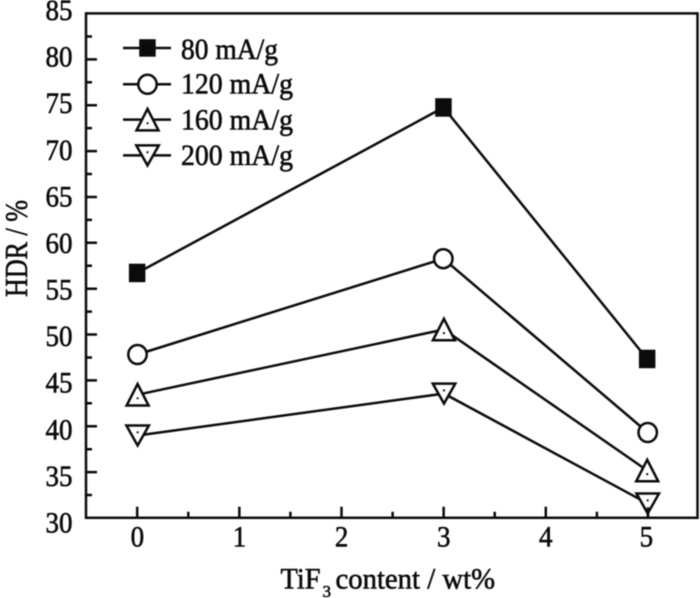 This screenshot has width=700, height=598. Describe the element at coordinates (59, 196) in the screenshot. I see `svg-text: 65` at that location.